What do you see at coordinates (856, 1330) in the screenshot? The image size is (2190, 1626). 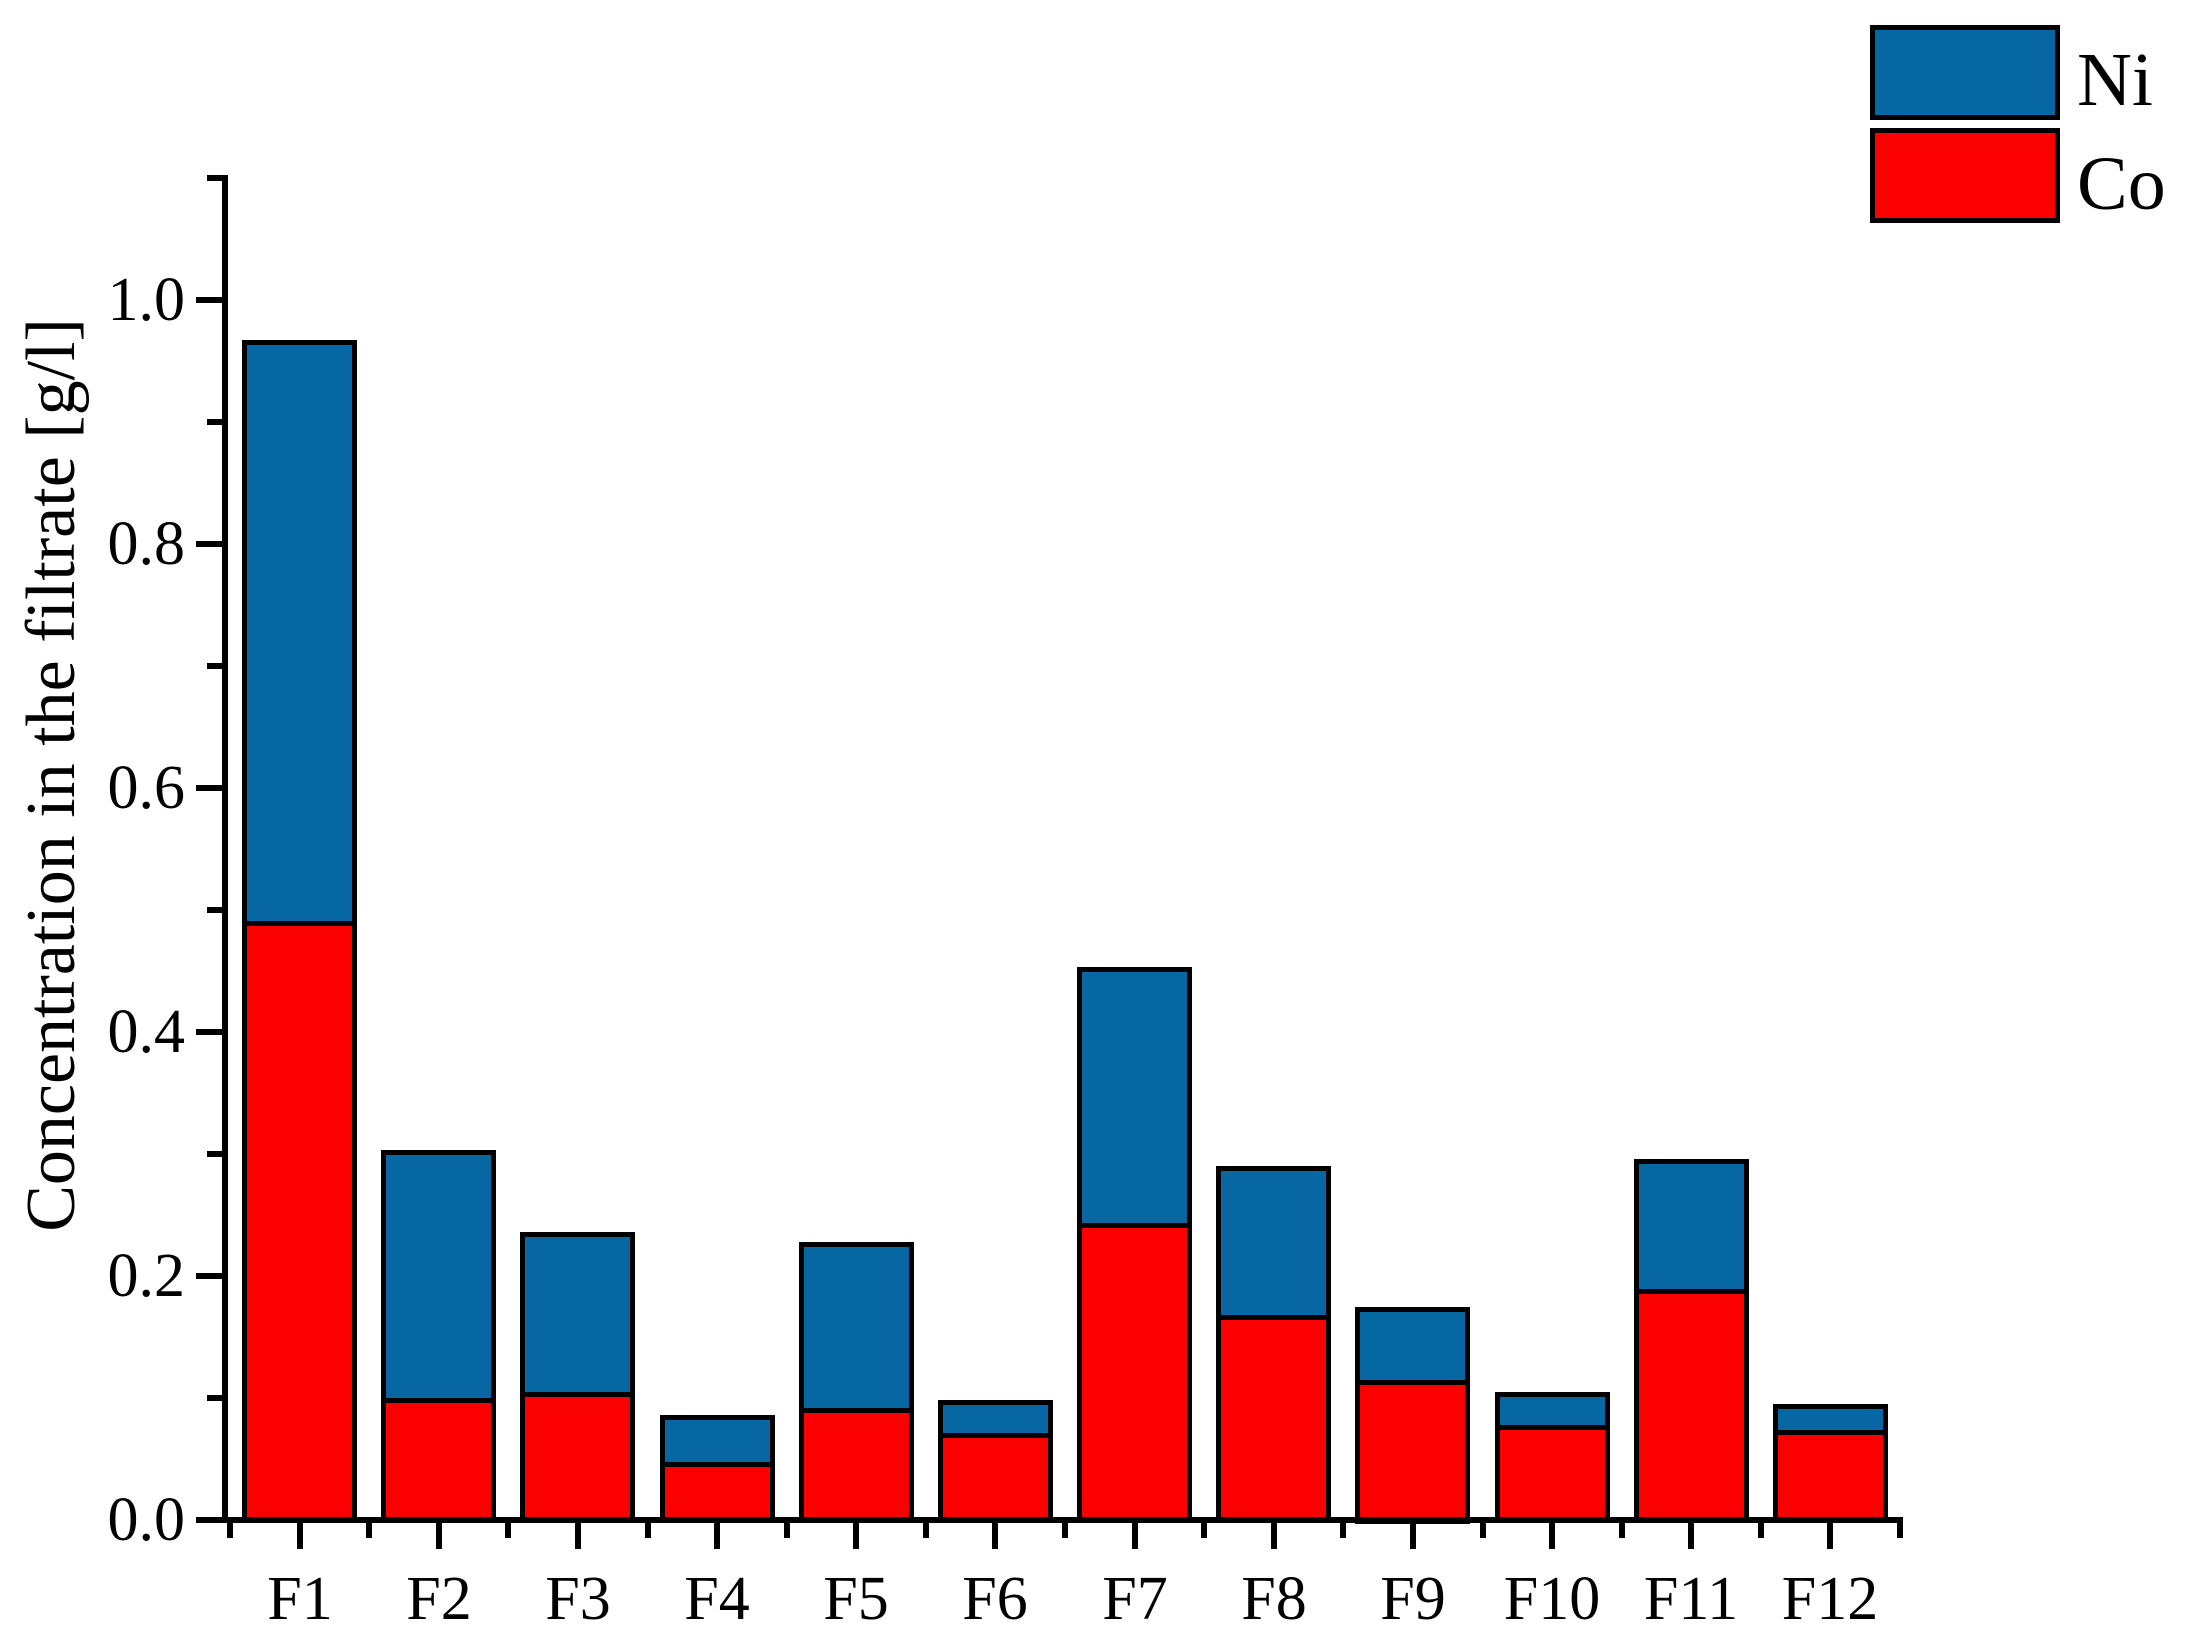 I see `bar-F5-ni-segment` at bounding box center [856, 1330].